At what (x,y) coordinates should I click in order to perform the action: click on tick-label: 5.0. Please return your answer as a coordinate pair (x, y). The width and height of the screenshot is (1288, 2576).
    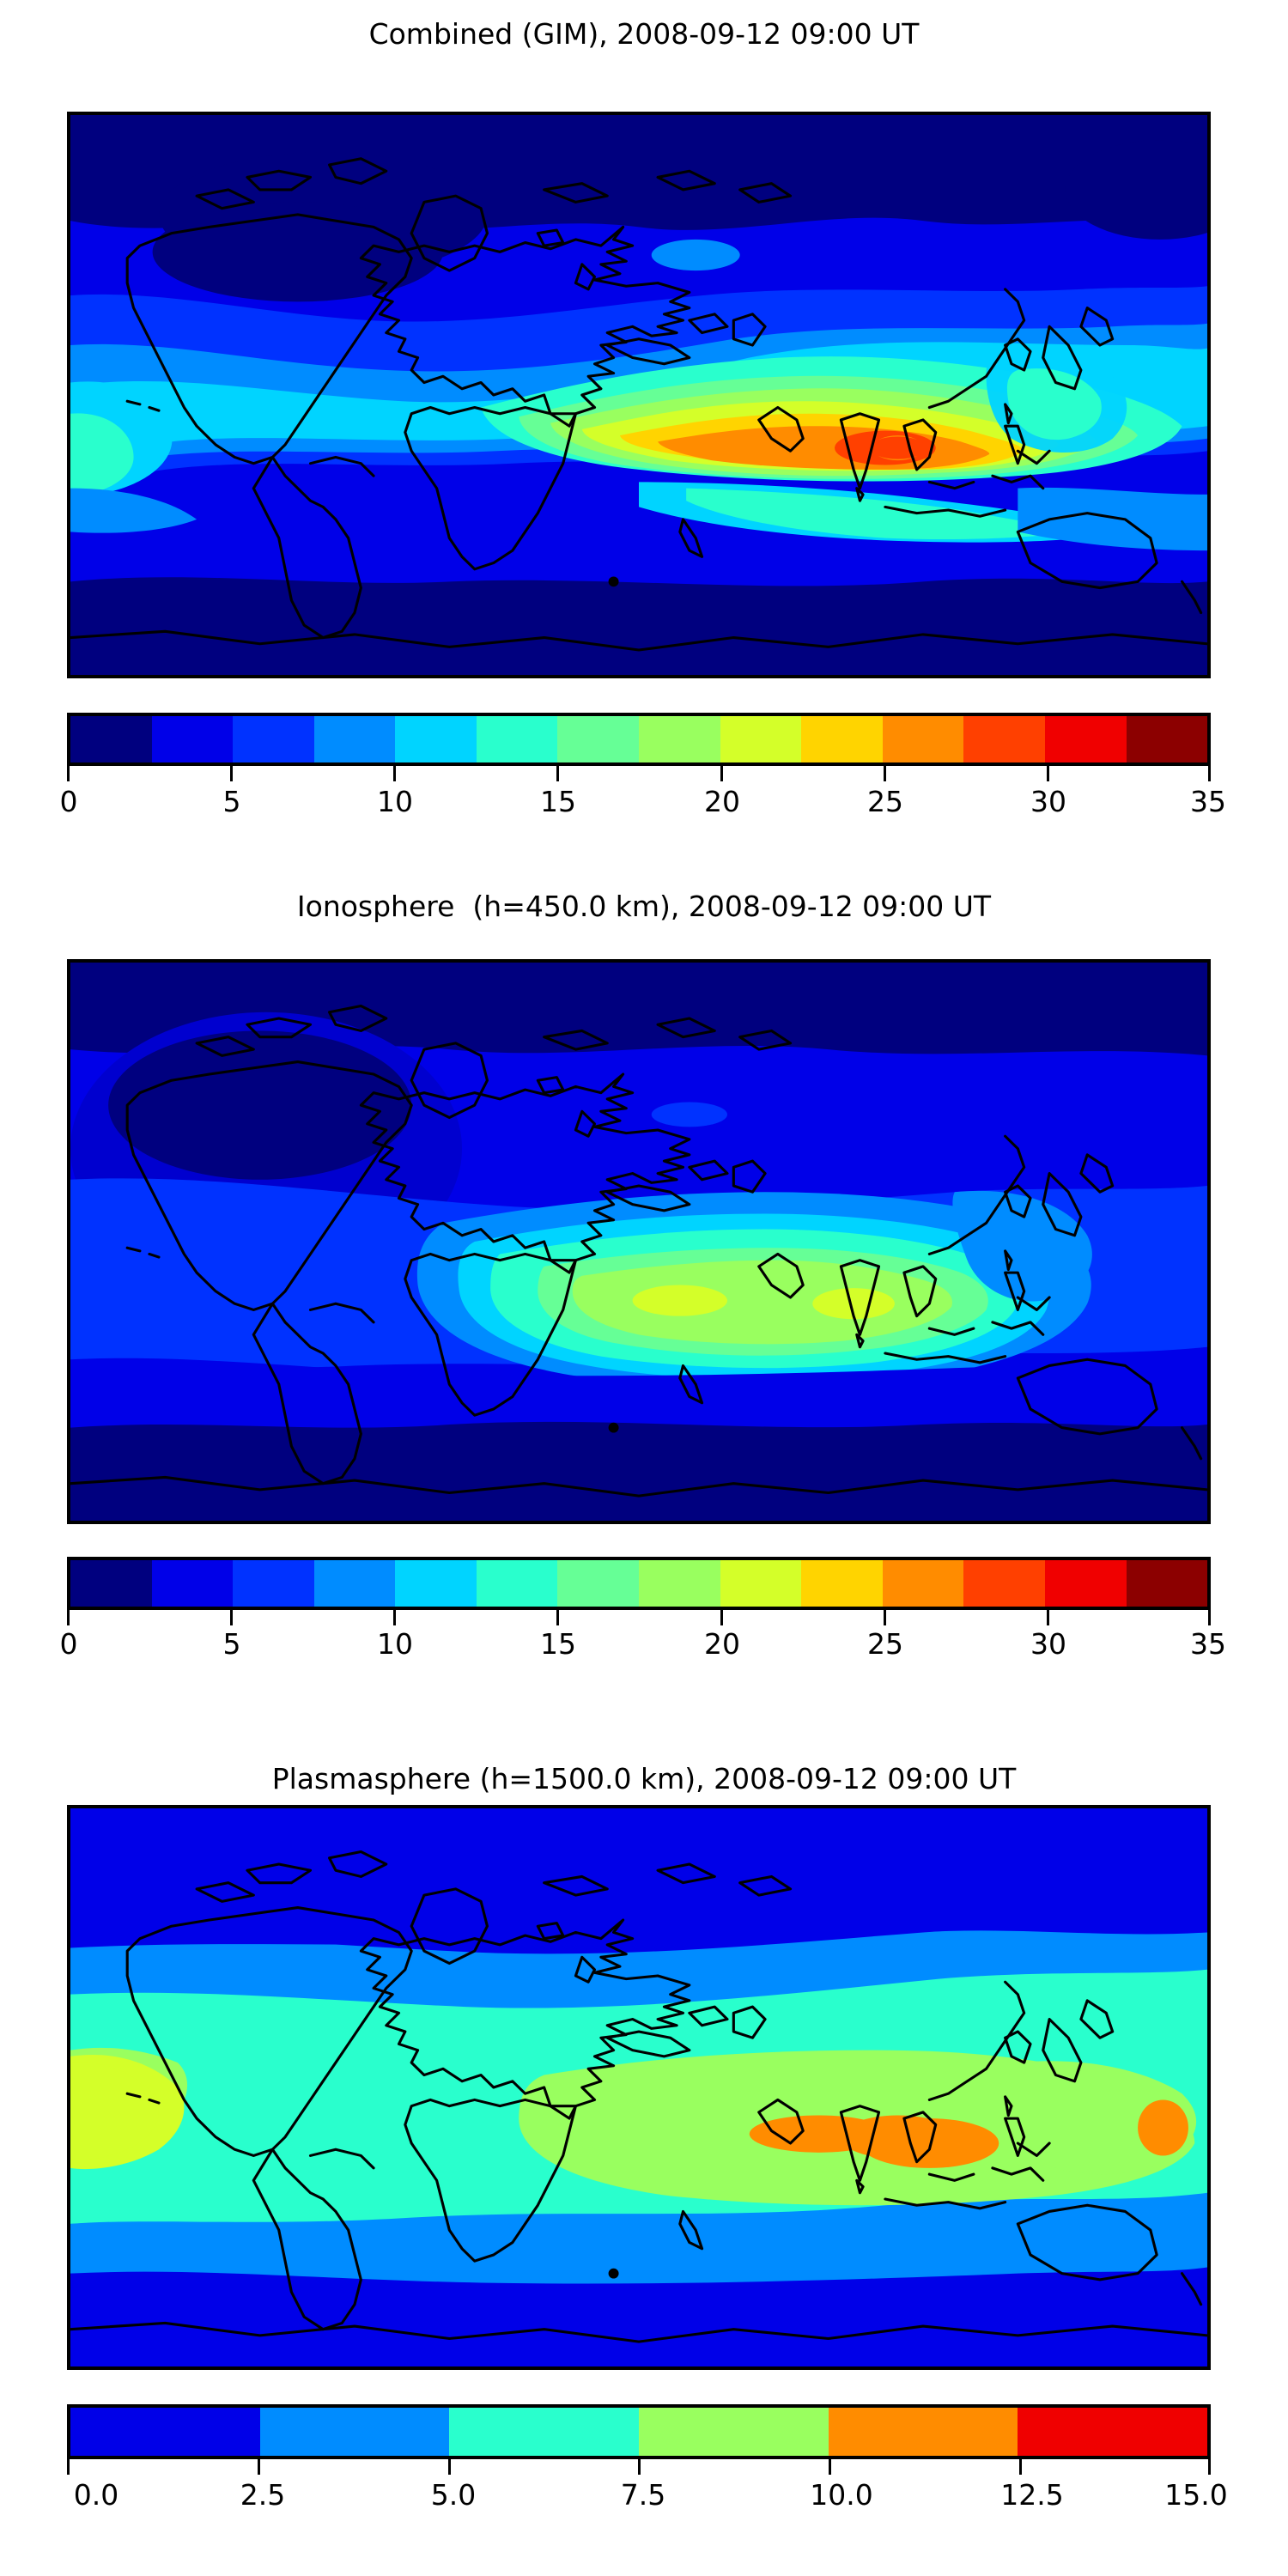
    Looking at the image, I should click on (453, 2495).